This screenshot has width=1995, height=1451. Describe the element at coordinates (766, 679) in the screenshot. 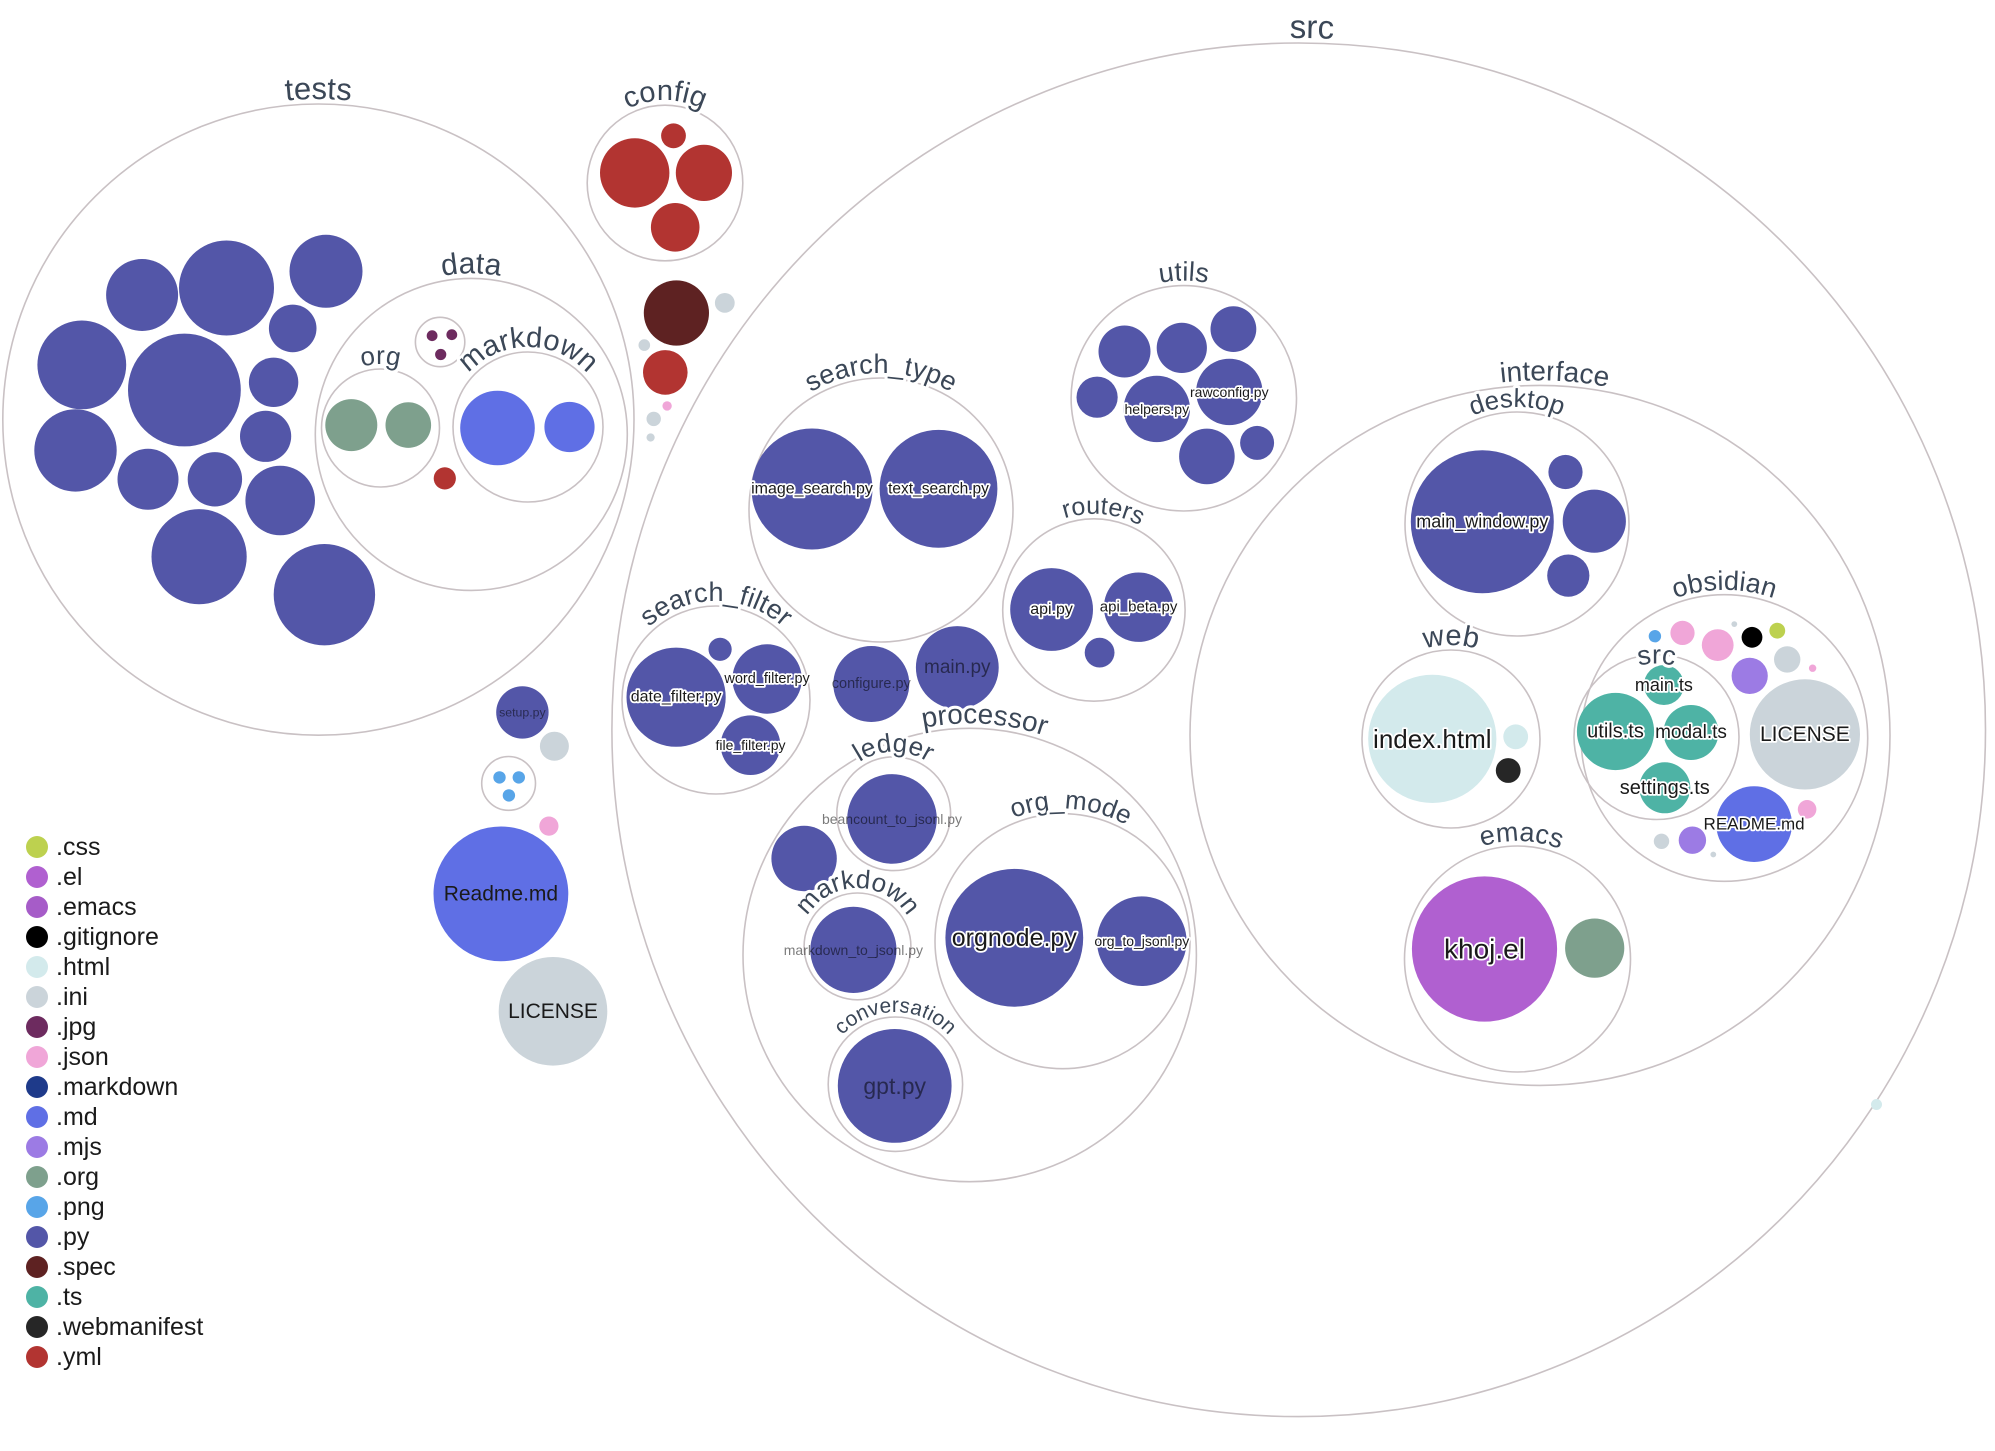

I see `svg-text: word_filter.py` at that location.